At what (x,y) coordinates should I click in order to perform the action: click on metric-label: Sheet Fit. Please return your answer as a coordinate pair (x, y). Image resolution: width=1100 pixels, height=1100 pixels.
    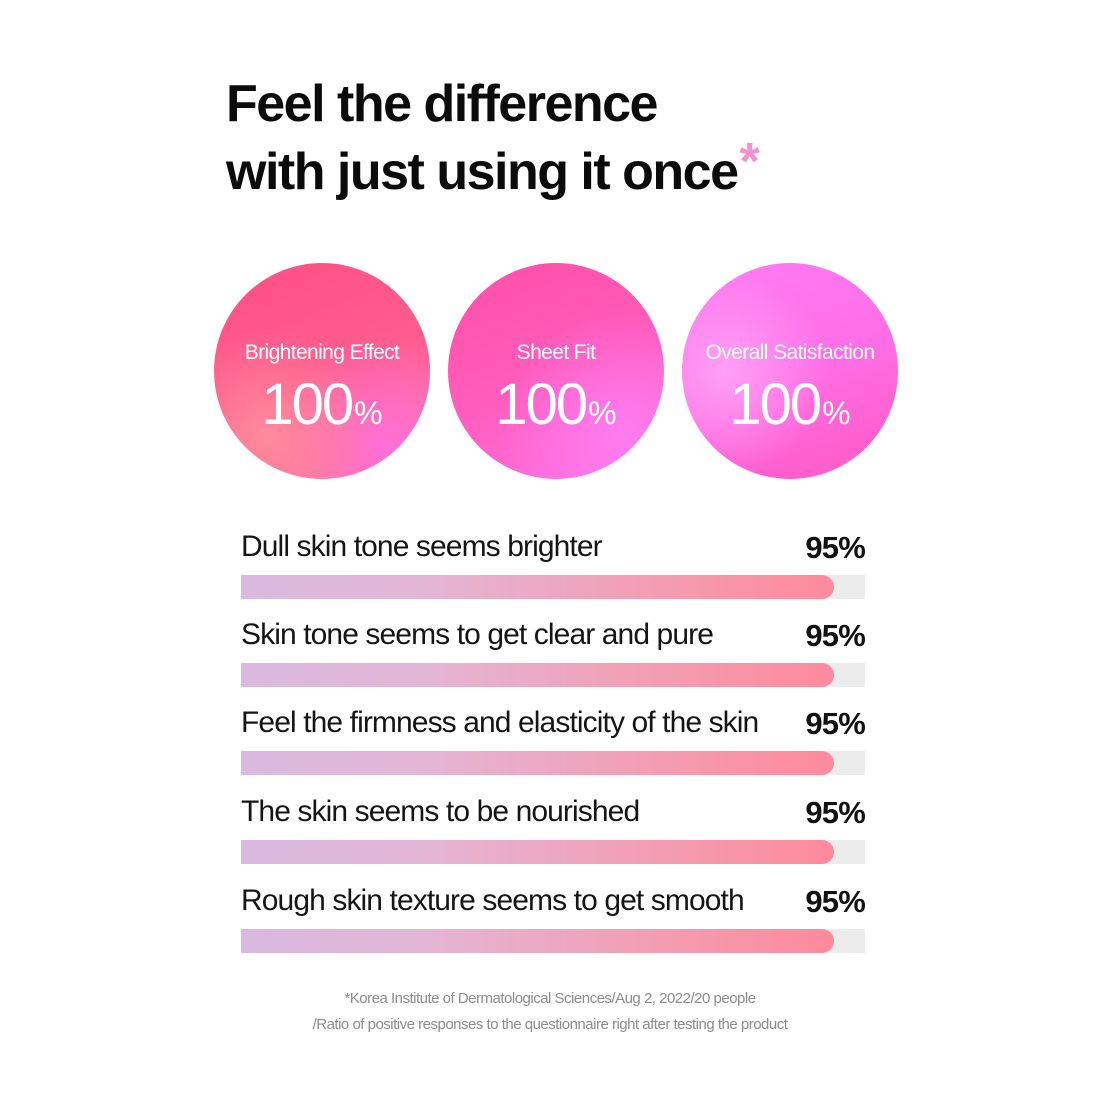
    Looking at the image, I should click on (556, 352).